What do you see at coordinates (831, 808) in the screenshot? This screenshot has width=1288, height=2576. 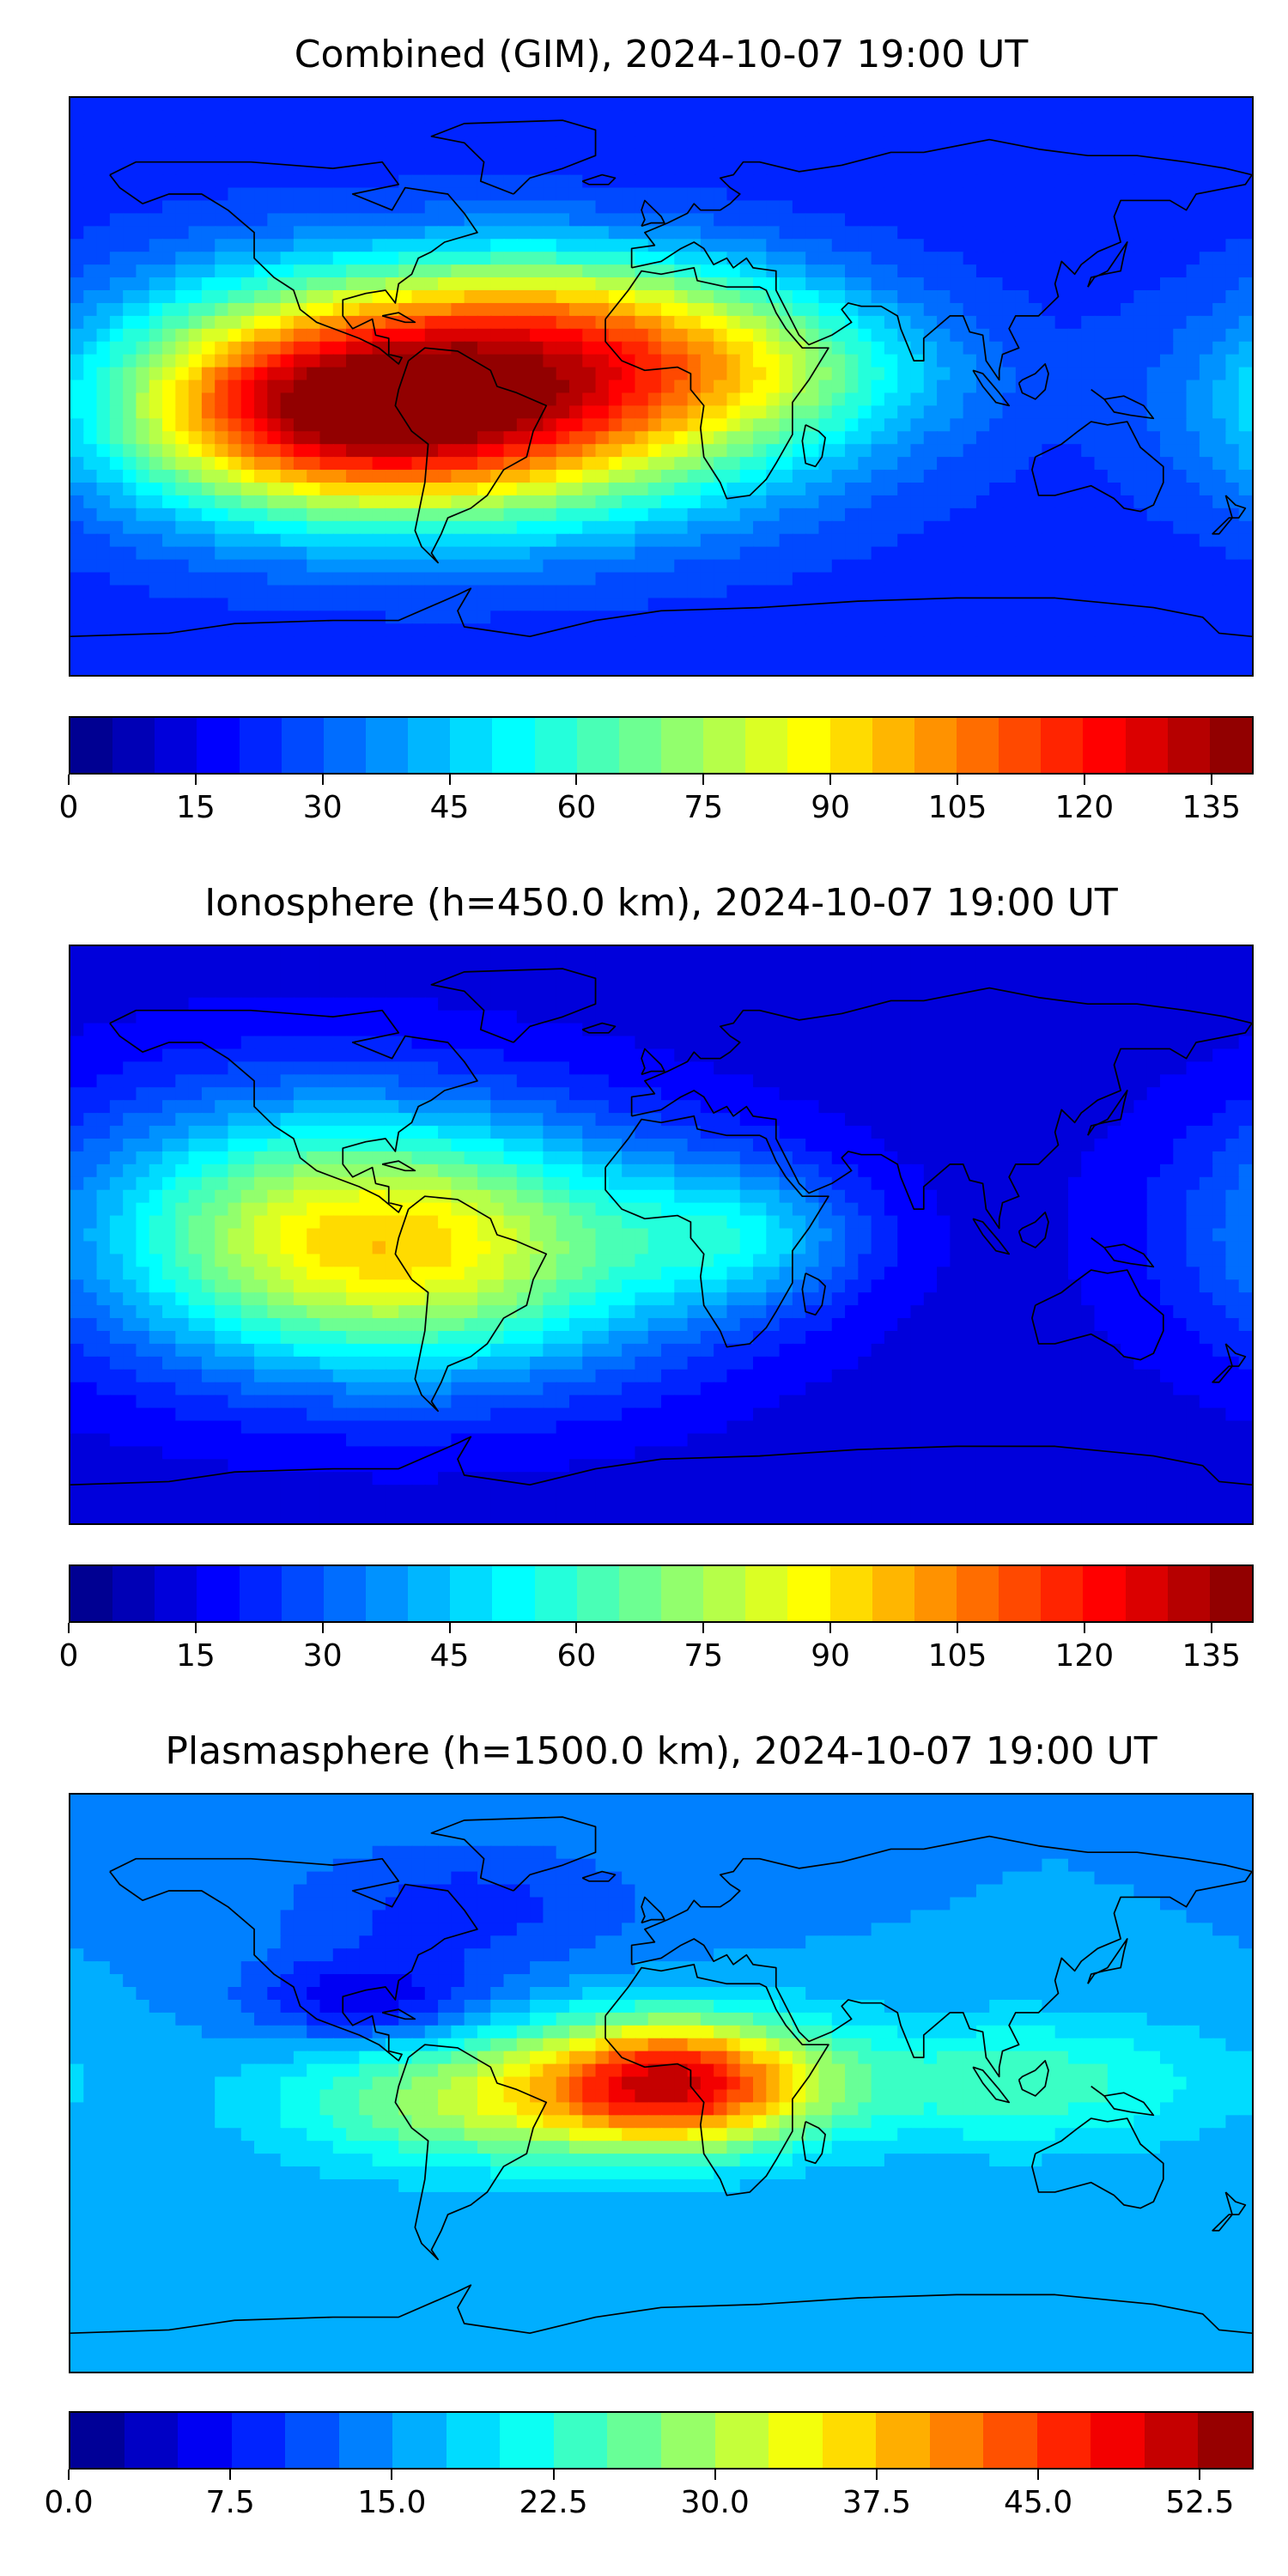 I see `colorbar-tick-label: 90` at bounding box center [831, 808].